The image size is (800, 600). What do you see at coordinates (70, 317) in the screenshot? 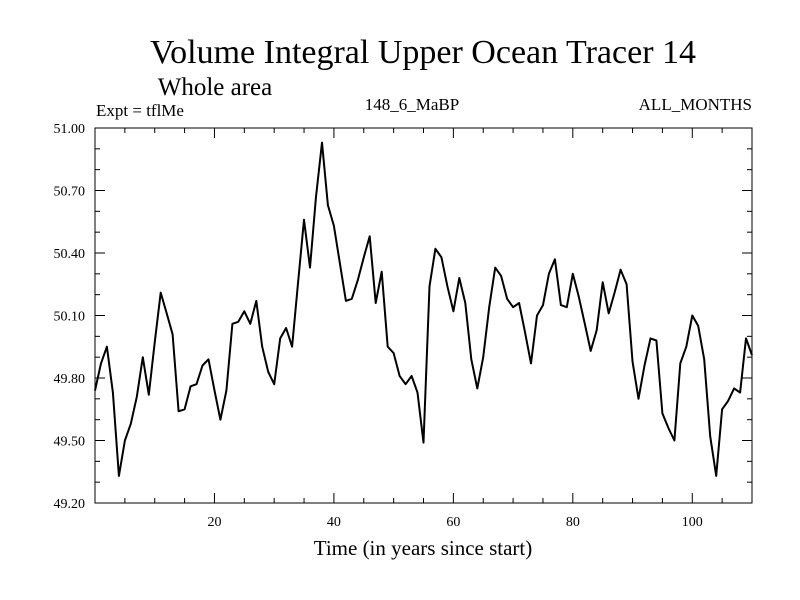
I see `y-tick-label: 50.10` at bounding box center [70, 317].